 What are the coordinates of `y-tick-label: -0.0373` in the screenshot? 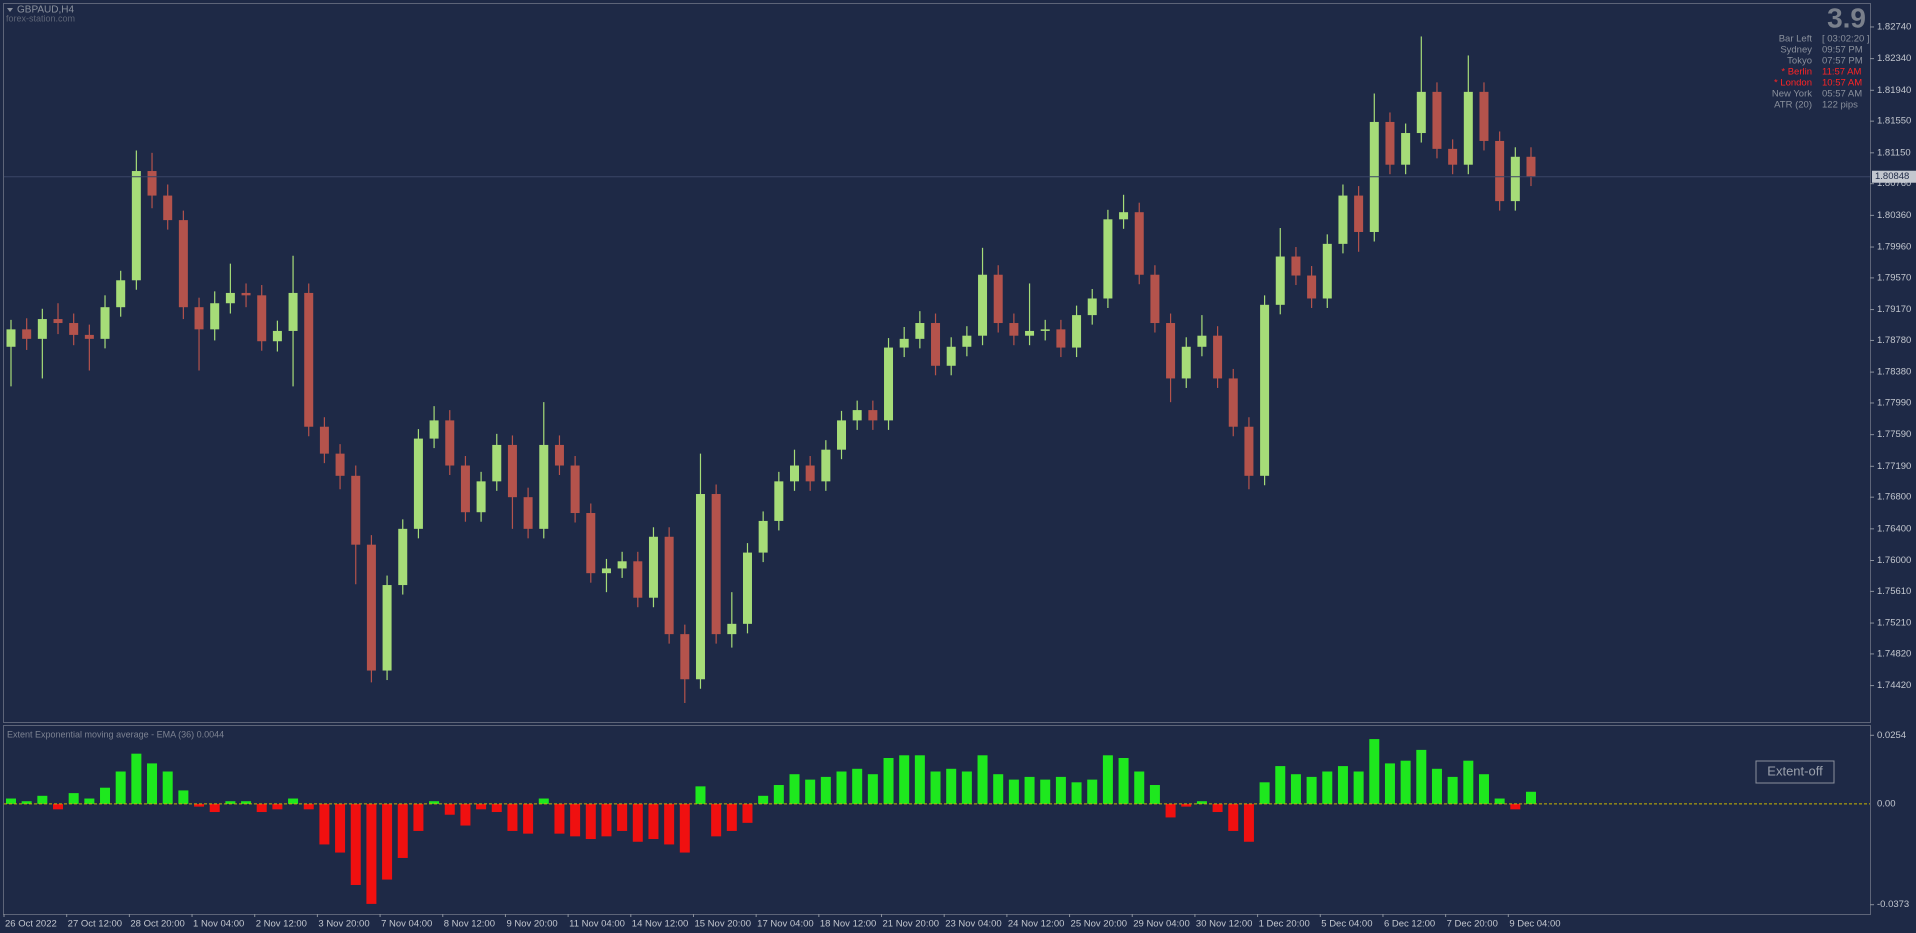 It's located at (1893, 904).